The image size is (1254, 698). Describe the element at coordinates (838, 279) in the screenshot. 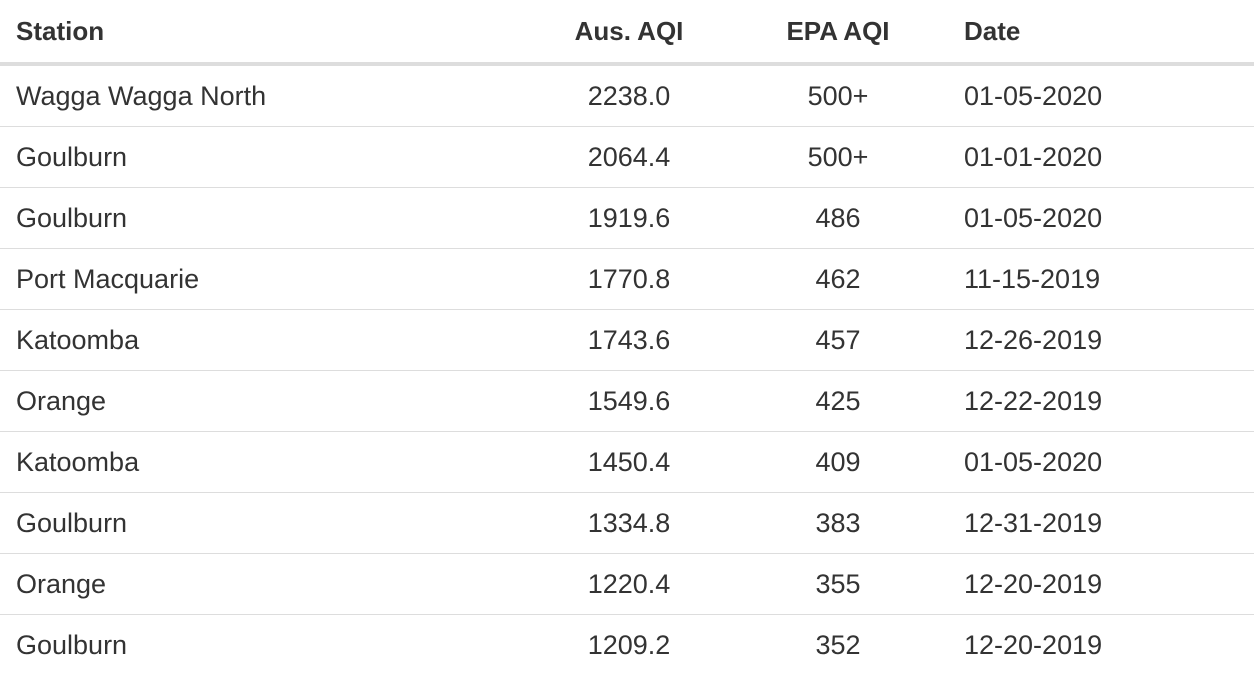

I see `cell-epa-aqi: 462` at that location.